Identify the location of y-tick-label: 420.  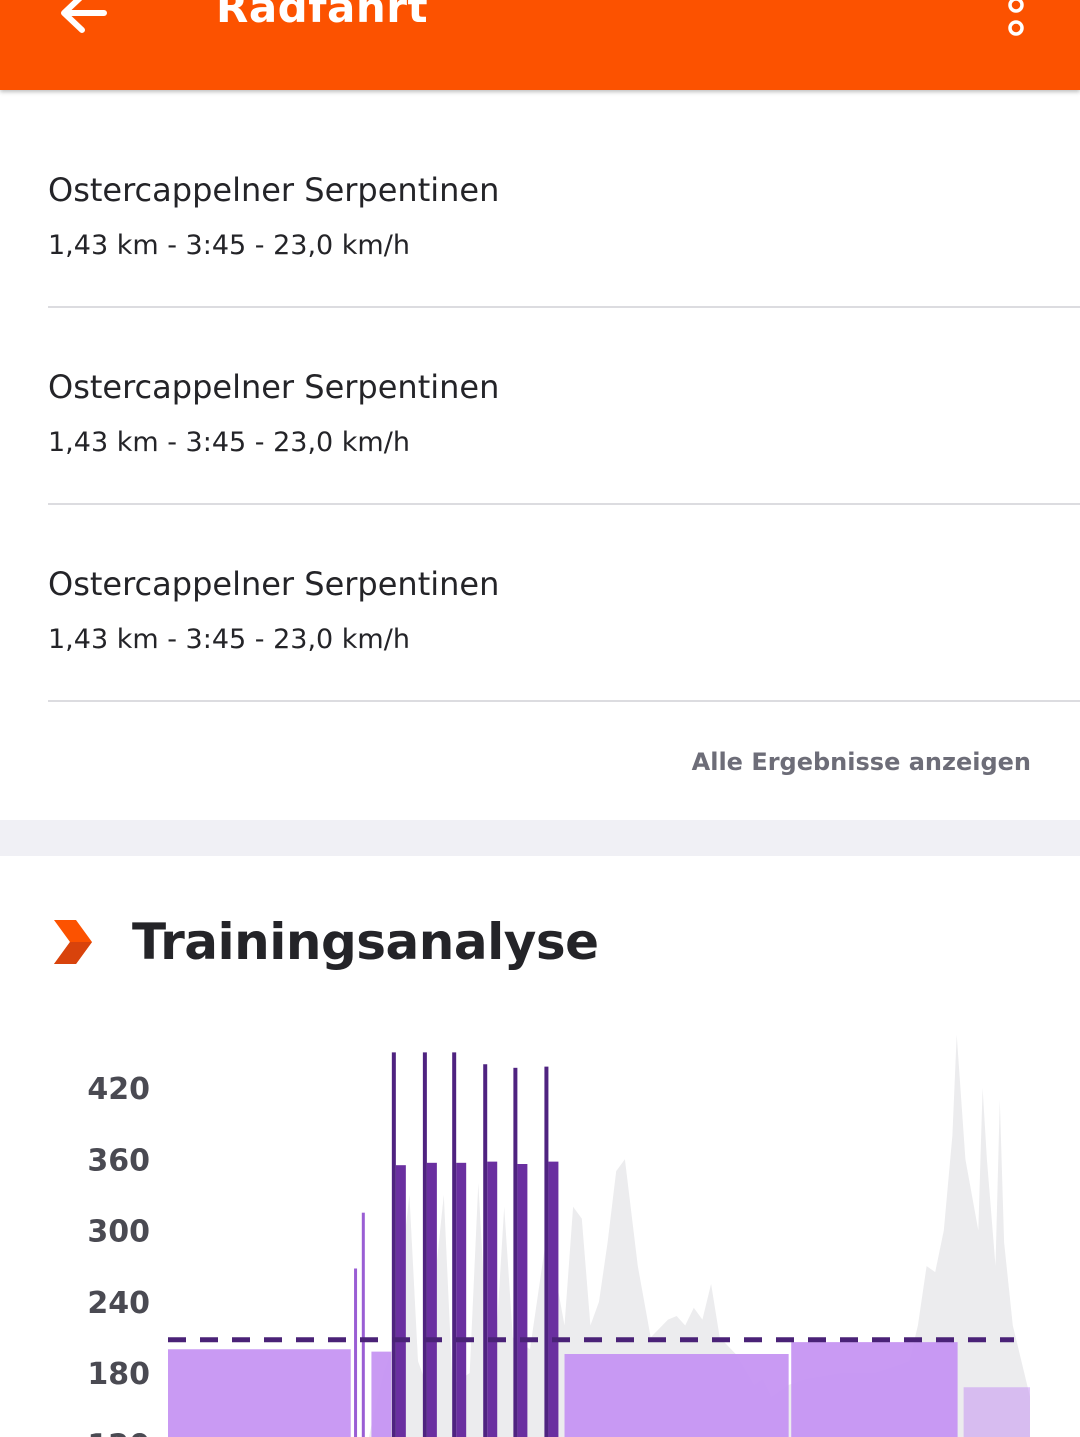
(118, 1089).